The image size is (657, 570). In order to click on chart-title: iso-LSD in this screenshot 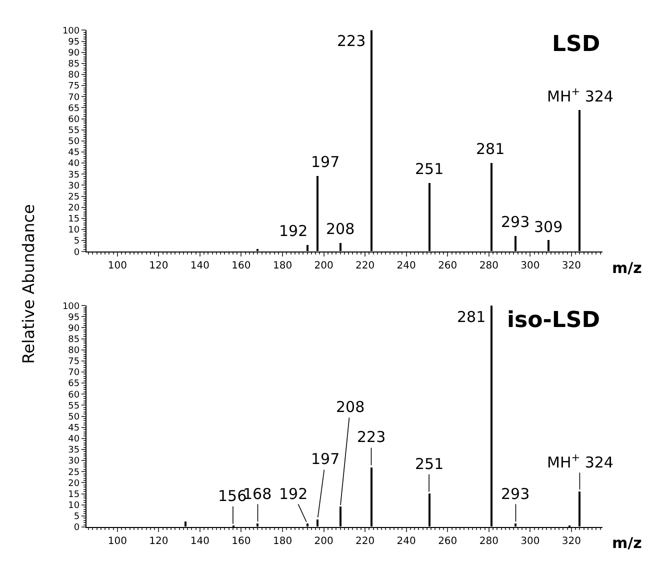, I will do `click(553, 320)`.